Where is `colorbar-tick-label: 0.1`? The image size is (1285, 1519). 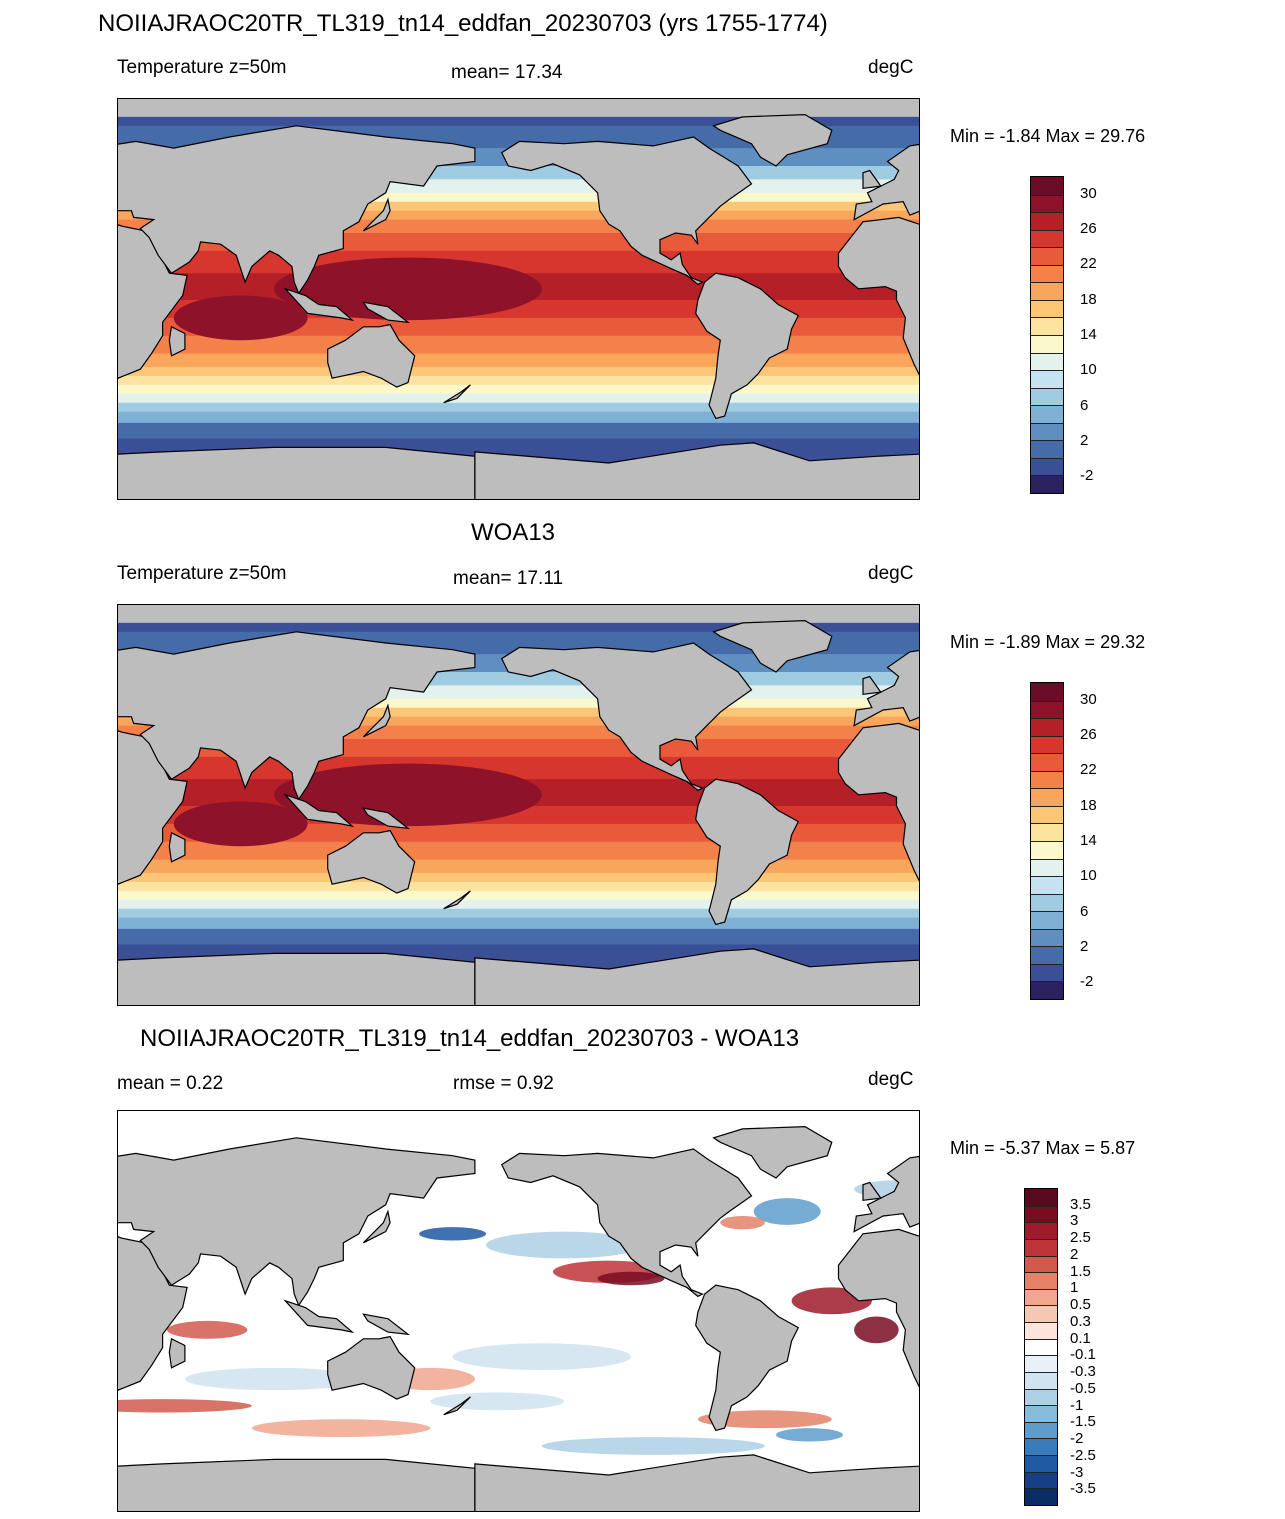 colorbar-tick-label: 0.1 is located at coordinates (1080, 1338).